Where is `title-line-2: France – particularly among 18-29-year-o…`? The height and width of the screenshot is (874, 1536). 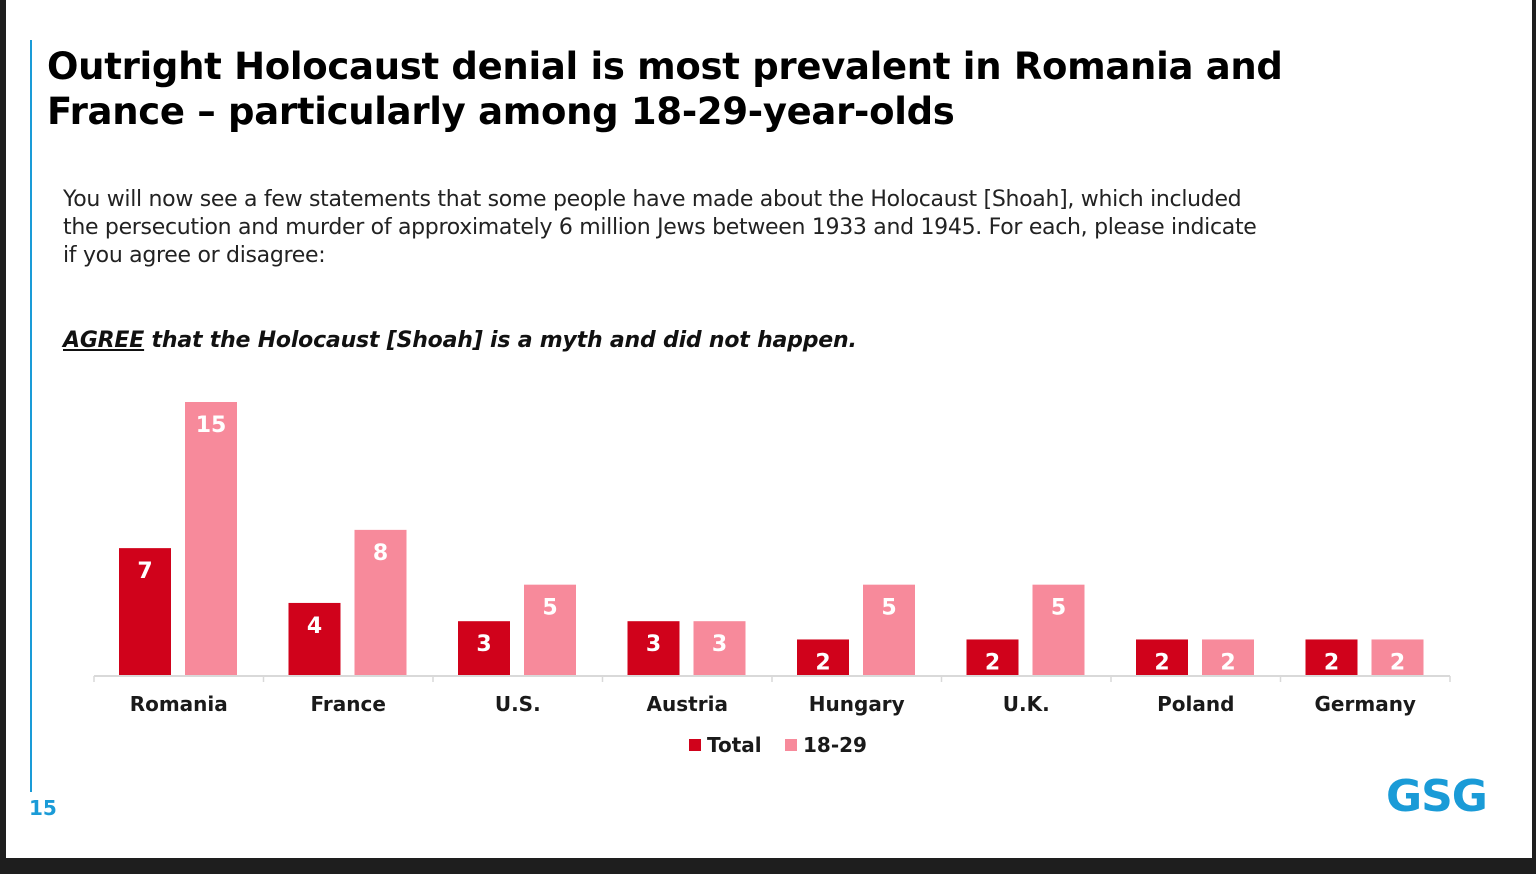 title-line-2: France – particularly among 18-29-year-o… is located at coordinates (501, 111).